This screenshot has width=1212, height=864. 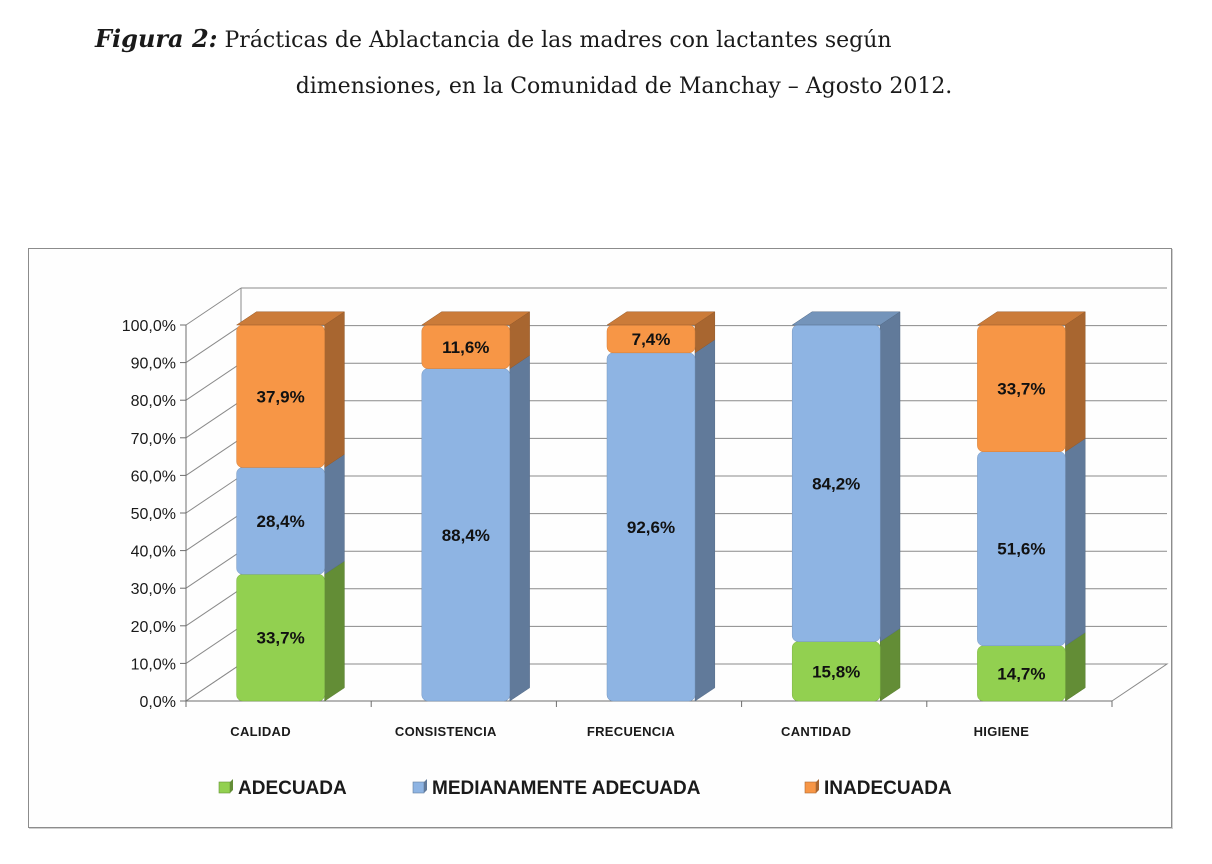 I want to click on y-tick-label: 20,0%, so click(x=153, y=627).